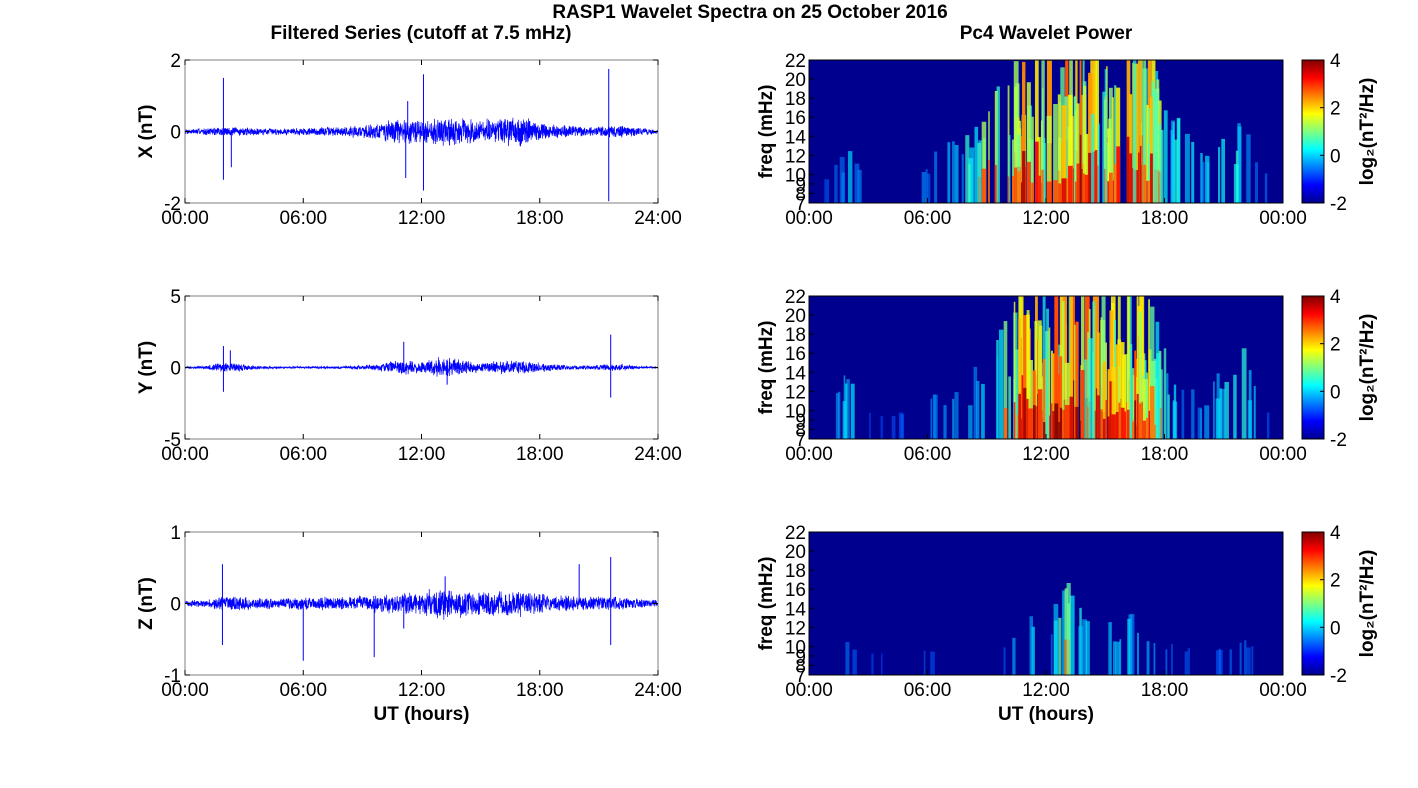 This screenshot has height=788, width=1418. What do you see at coordinates (795, 316) in the screenshot?
I see `y-power-ytick-label-8: 20` at bounding box center [795, 316].